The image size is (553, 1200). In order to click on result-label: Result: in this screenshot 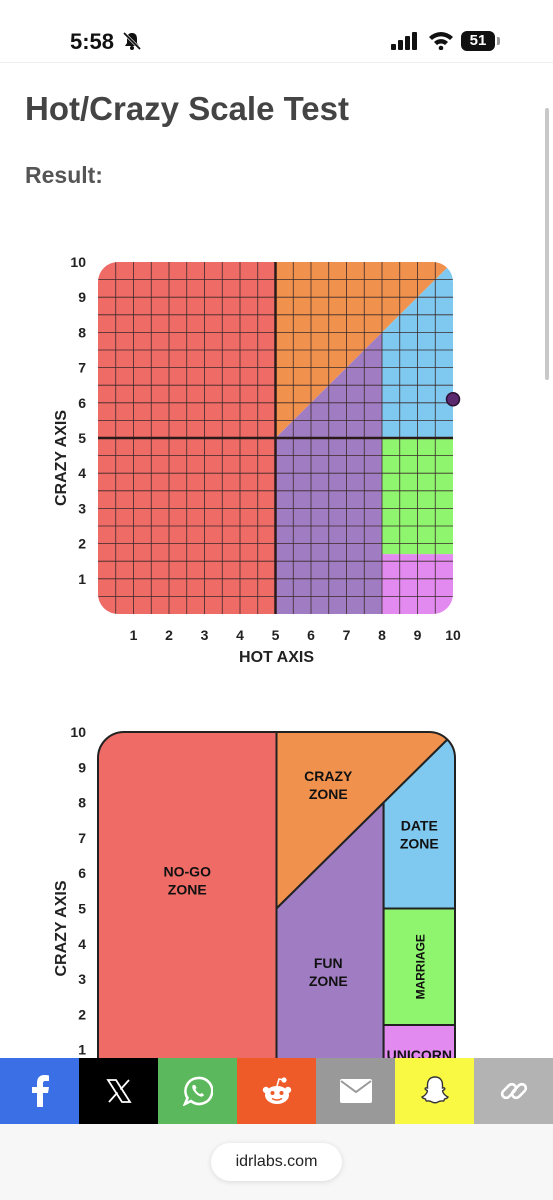, I will do `click(64, 175)`.